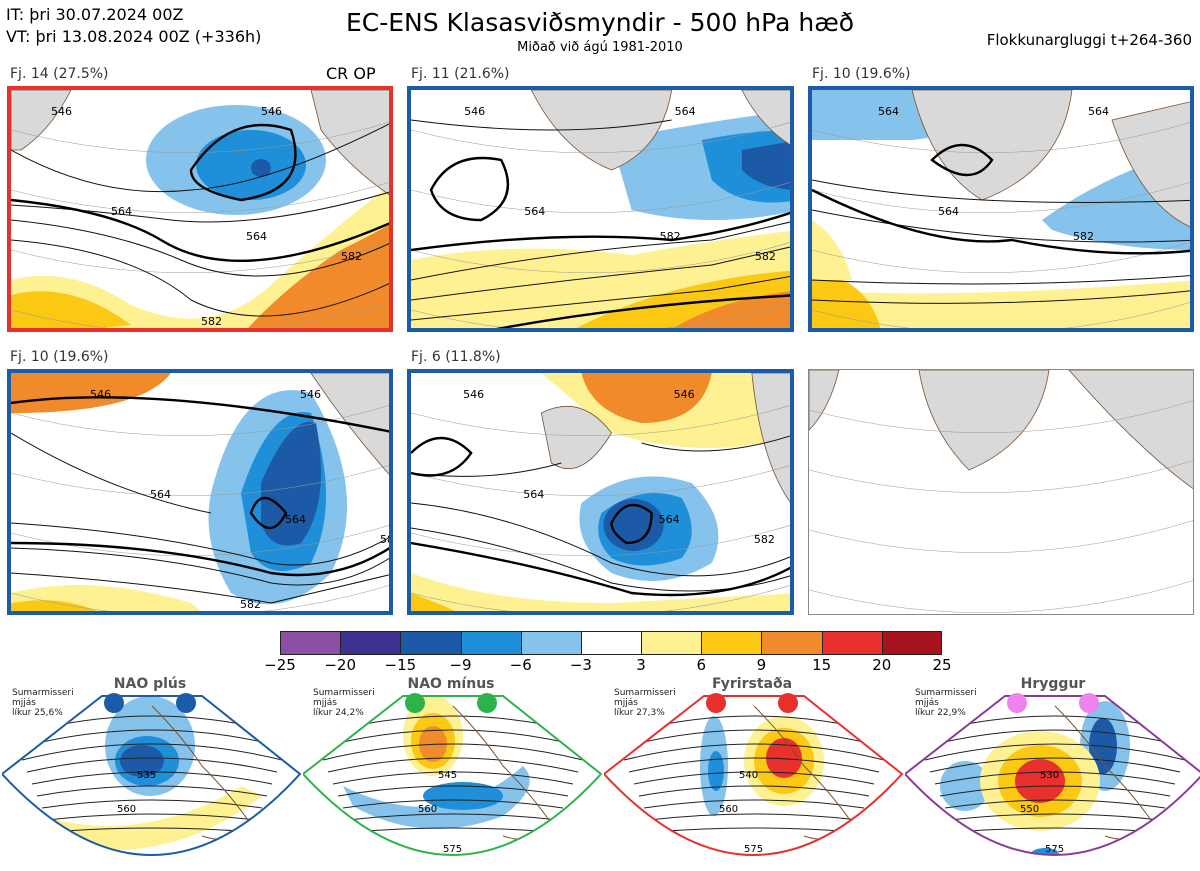 The width and height of the screenshot is (1200, 871). What do you see at coordinates (340, 665) in the screenshot?
I see `colorbar-tick-label: −20` at bounding box center [340, 665].